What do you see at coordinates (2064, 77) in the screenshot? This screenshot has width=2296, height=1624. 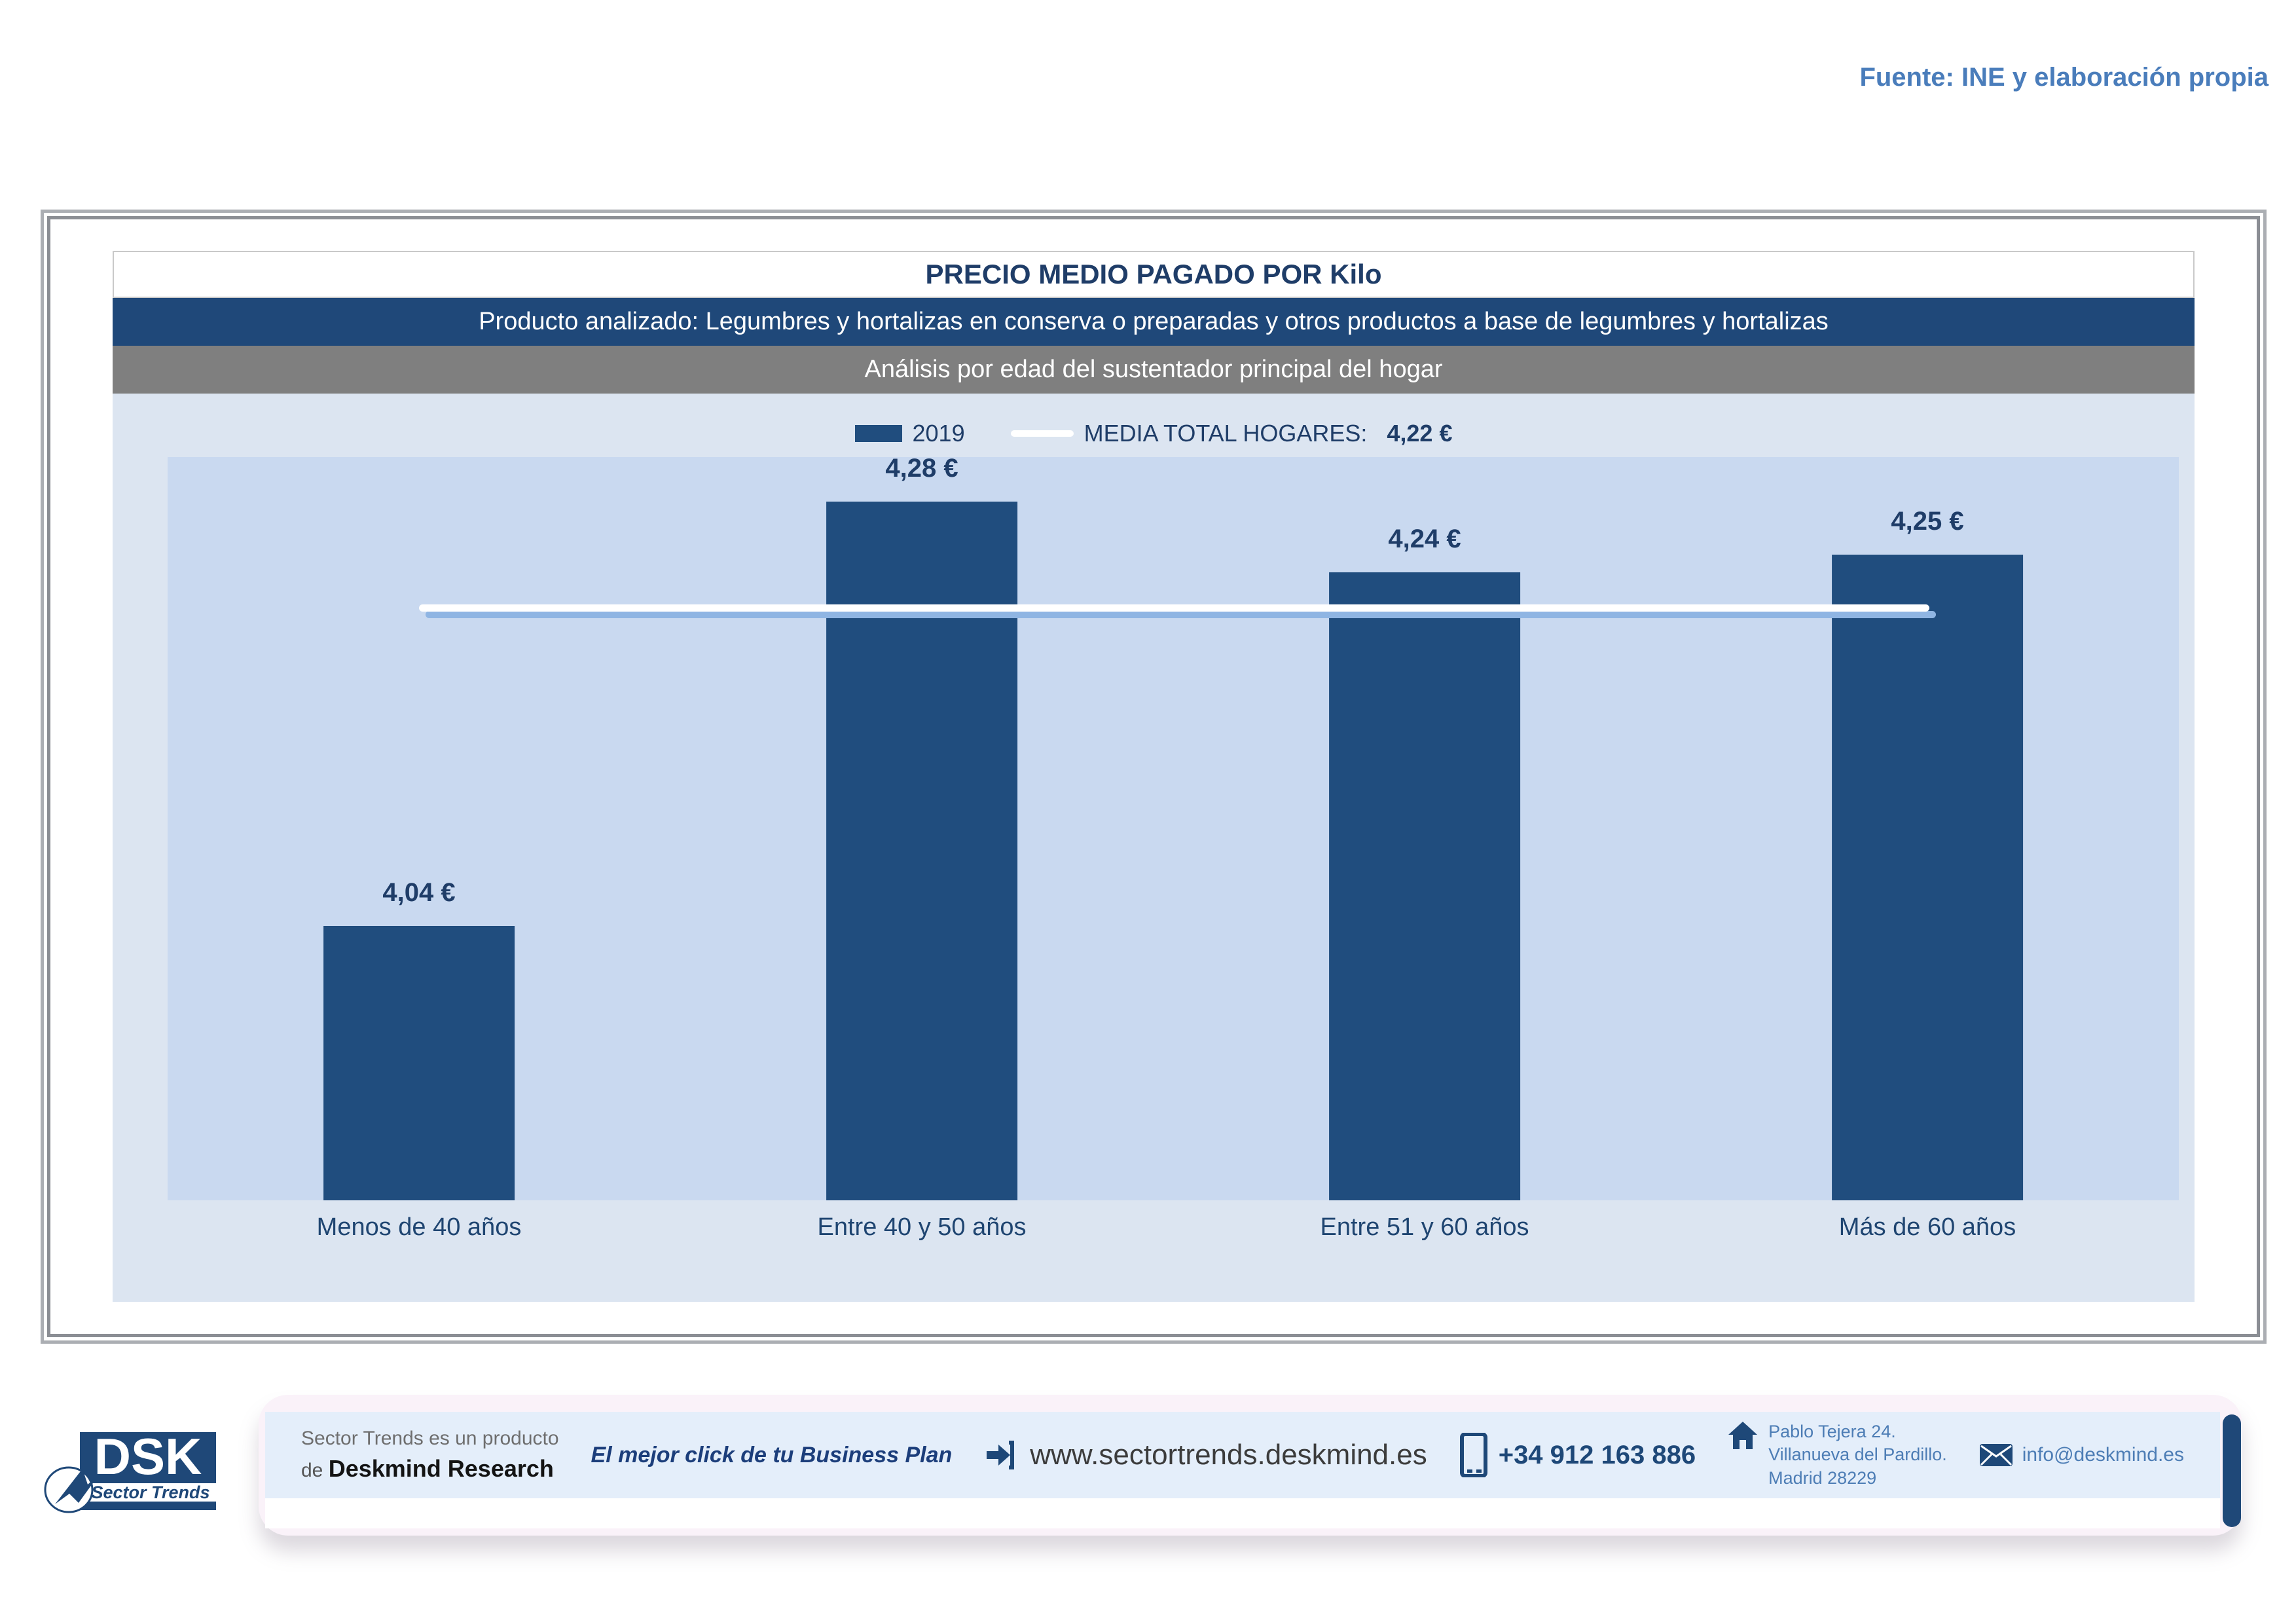 I see `source-note: Fuente: INE y elaboración propia` at bounding box center [2064, 77].